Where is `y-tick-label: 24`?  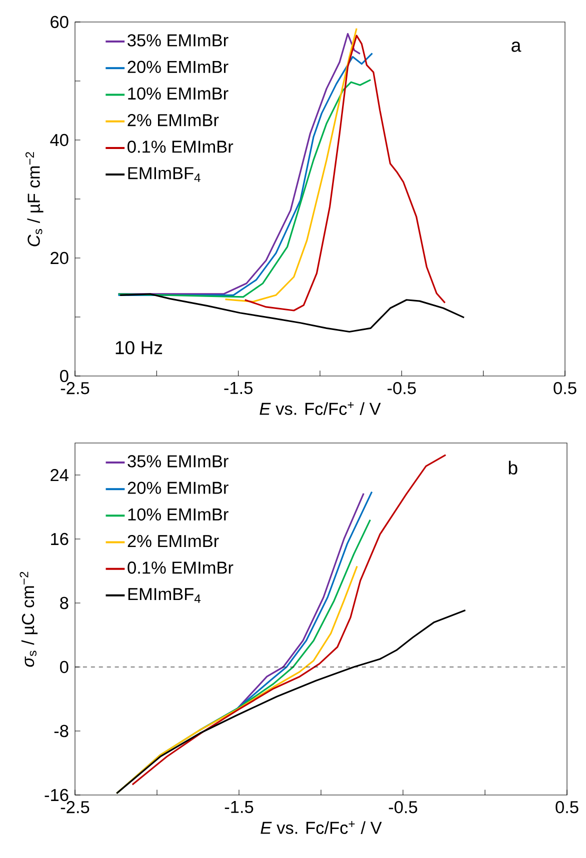 y-tick-label: 24 is located at coordinates (59, 475).